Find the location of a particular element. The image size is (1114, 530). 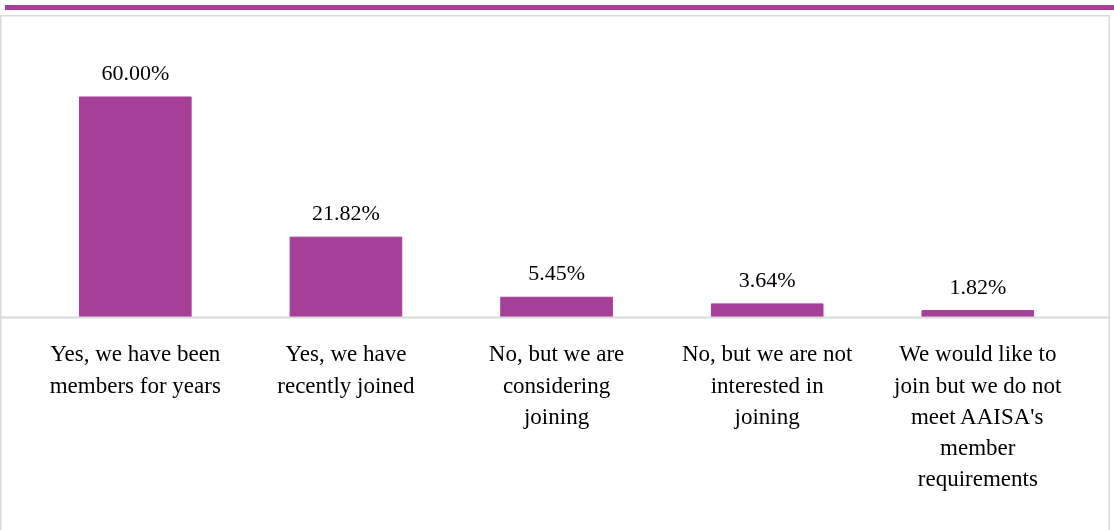

data-label: 21.82% is located at coordinates (346, 213).